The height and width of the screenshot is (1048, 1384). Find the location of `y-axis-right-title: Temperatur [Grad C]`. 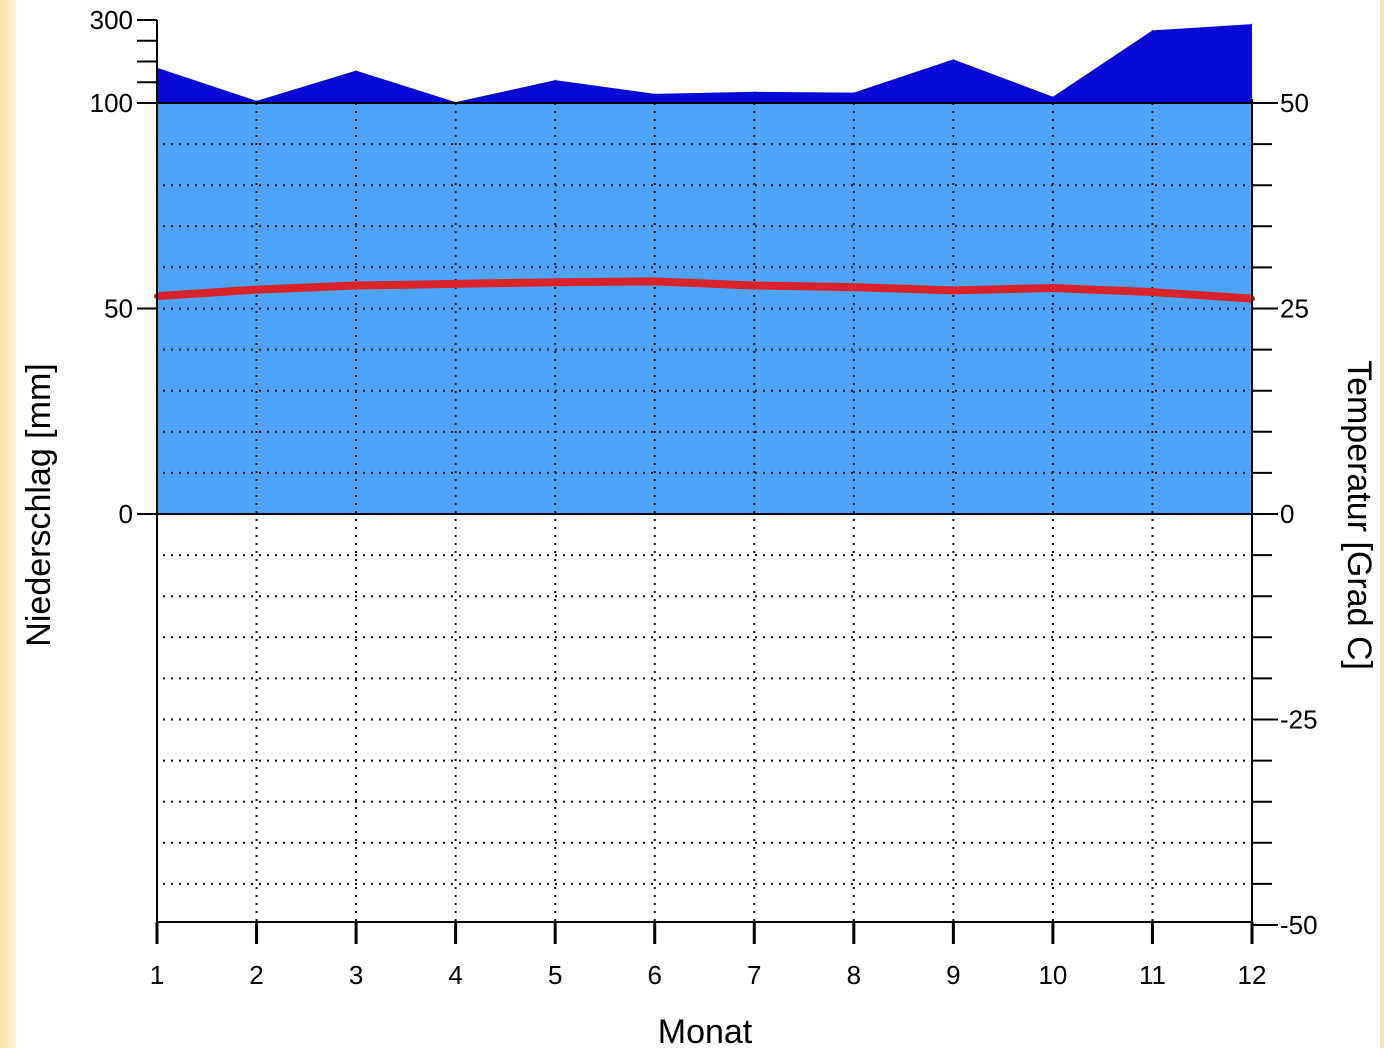

y-axis-right-title: Temperatur [Grad C] is located at coordinates (1359, 515).